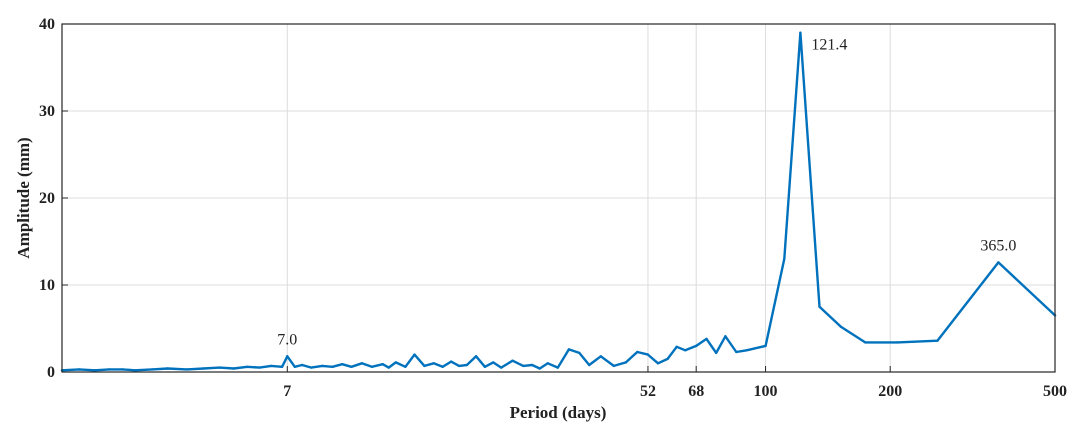 Image resolution: width=1080 pixels, height=432 pixels. I want to click on y-tick-label: 10, so click(47, 285).